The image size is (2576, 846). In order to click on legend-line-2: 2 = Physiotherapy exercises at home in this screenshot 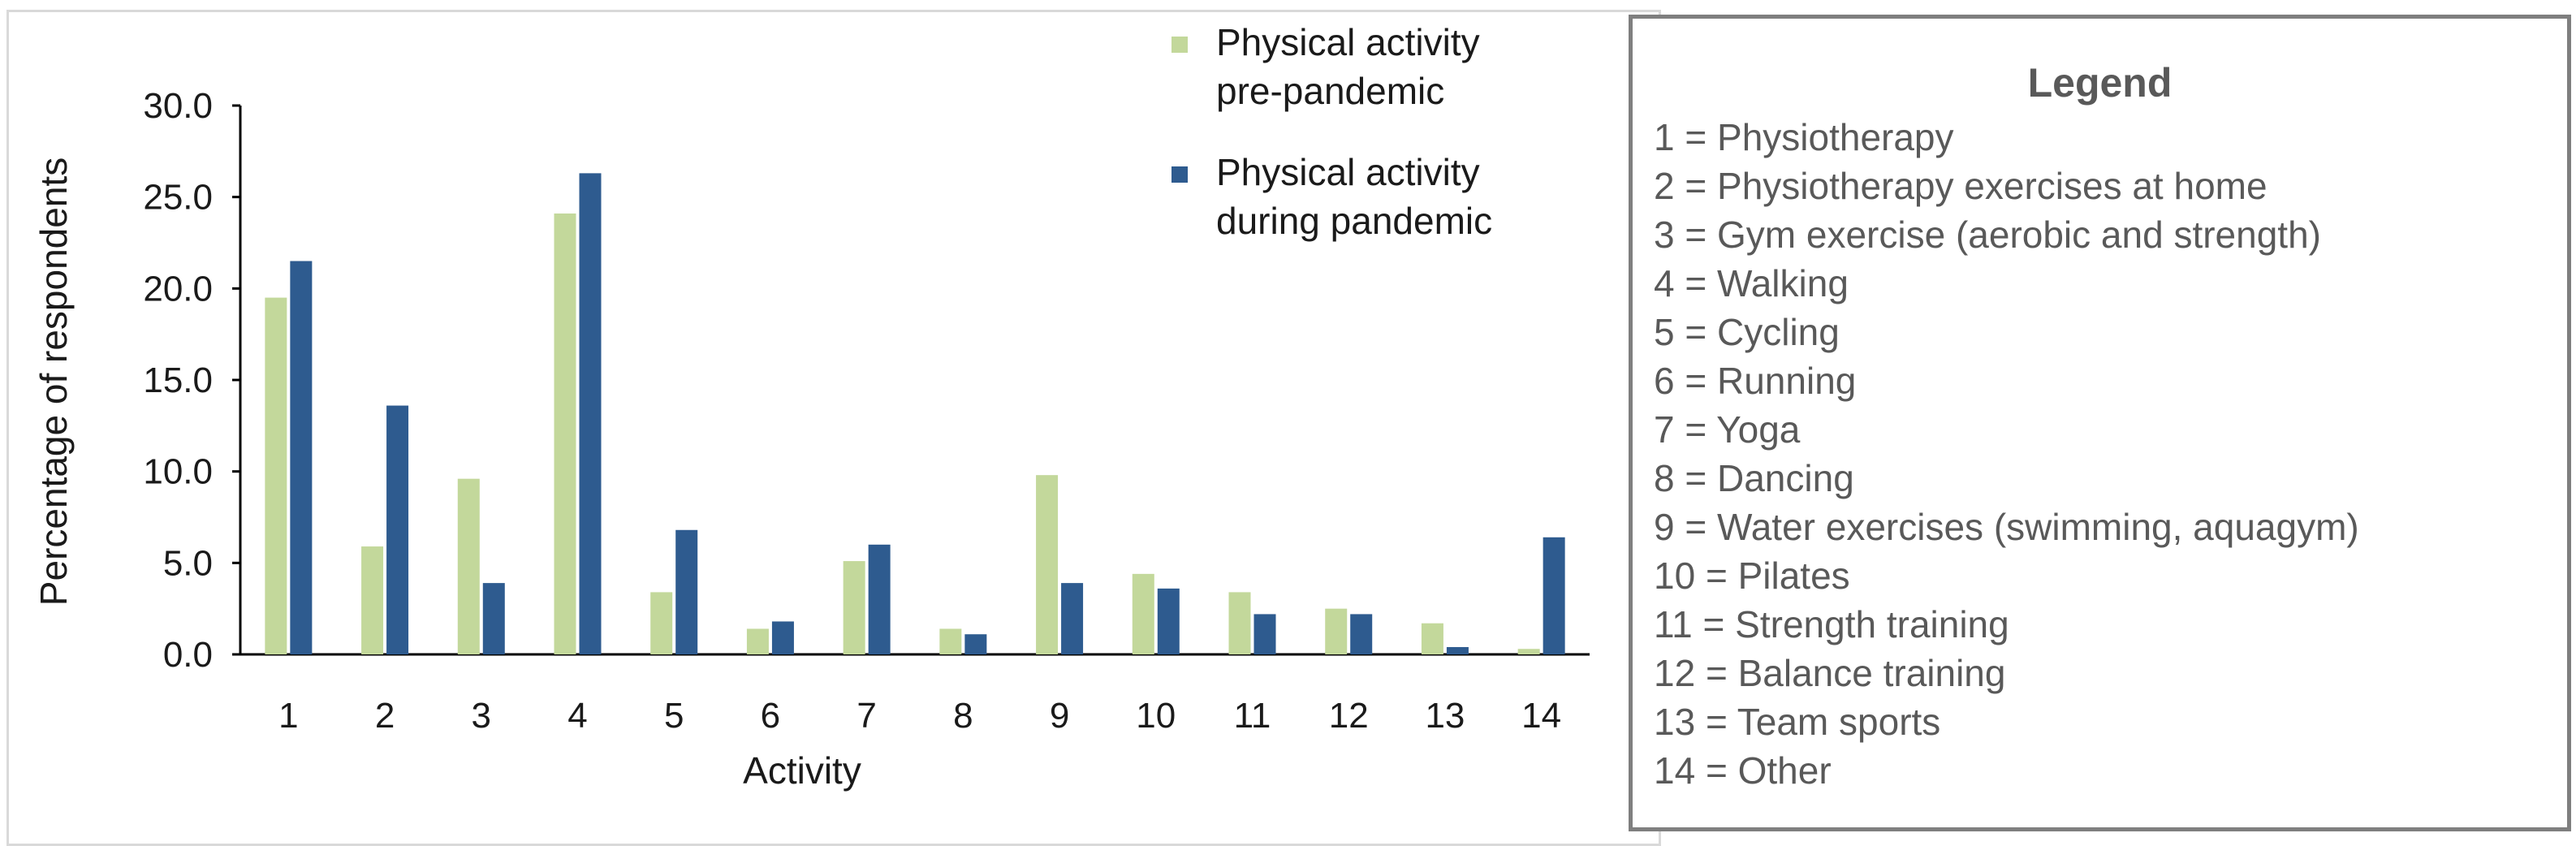, I will do `click(1960, 186)`.